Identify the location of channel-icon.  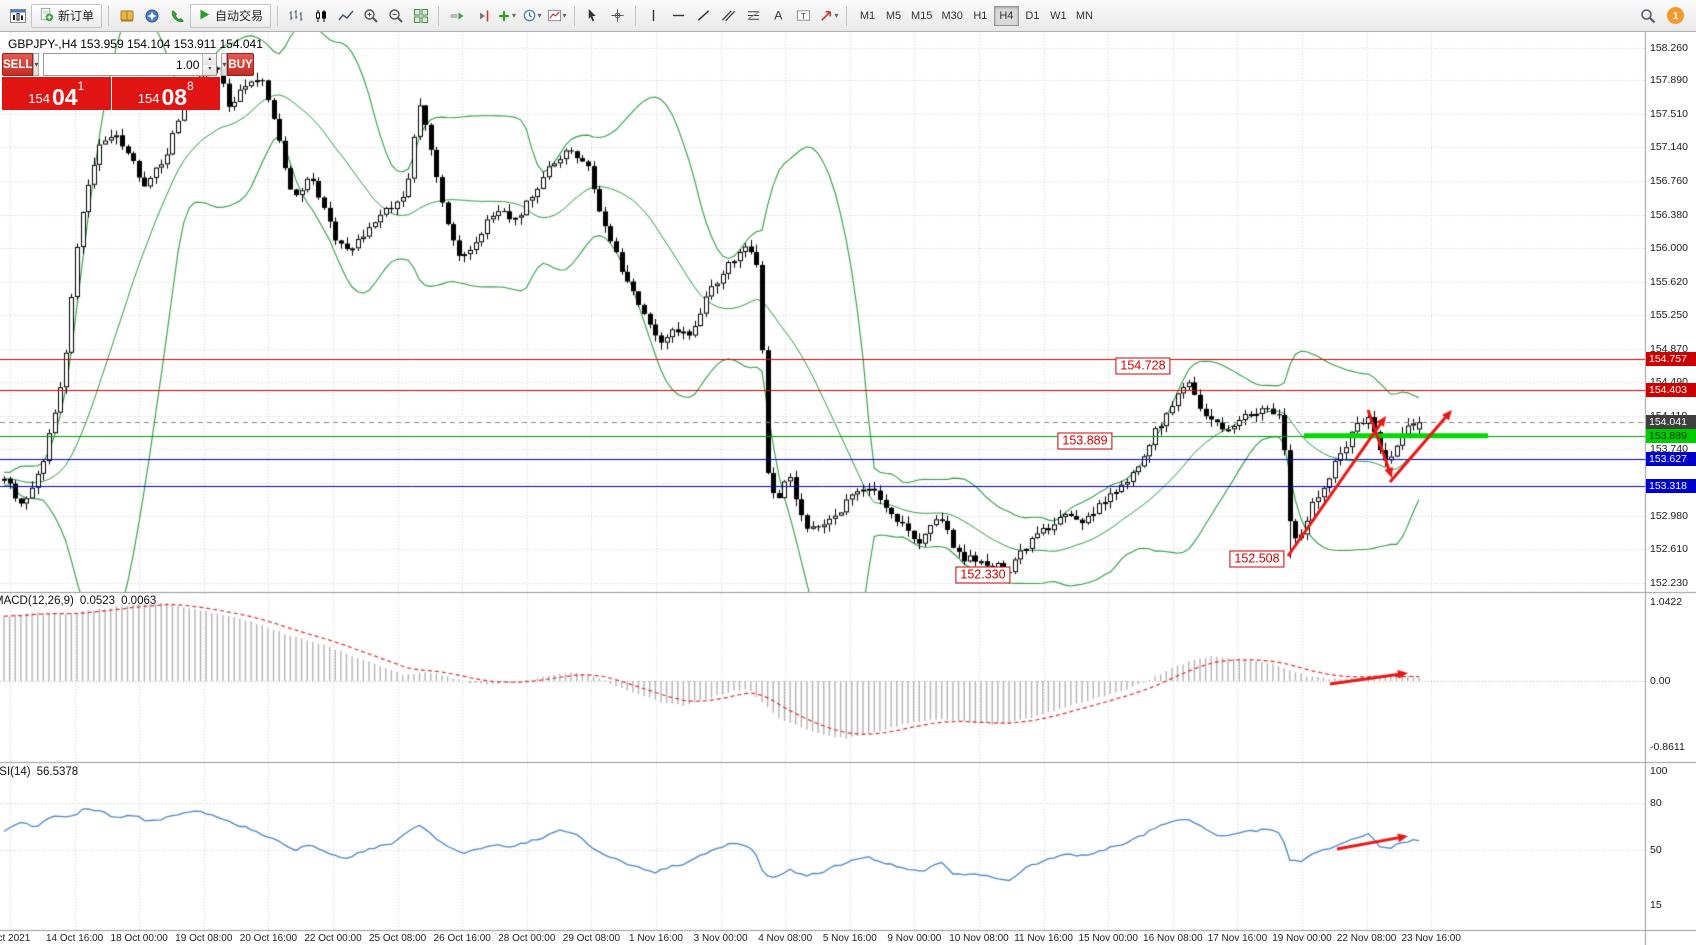
(728, 15).